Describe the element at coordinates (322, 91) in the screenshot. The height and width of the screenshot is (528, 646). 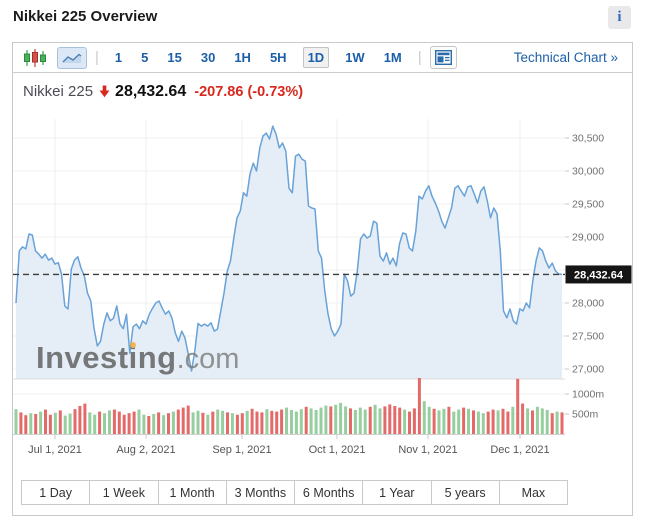
I see `quote-row: Nikkei 225 28,432.64 -207.86 (-0.73%)` at that location.